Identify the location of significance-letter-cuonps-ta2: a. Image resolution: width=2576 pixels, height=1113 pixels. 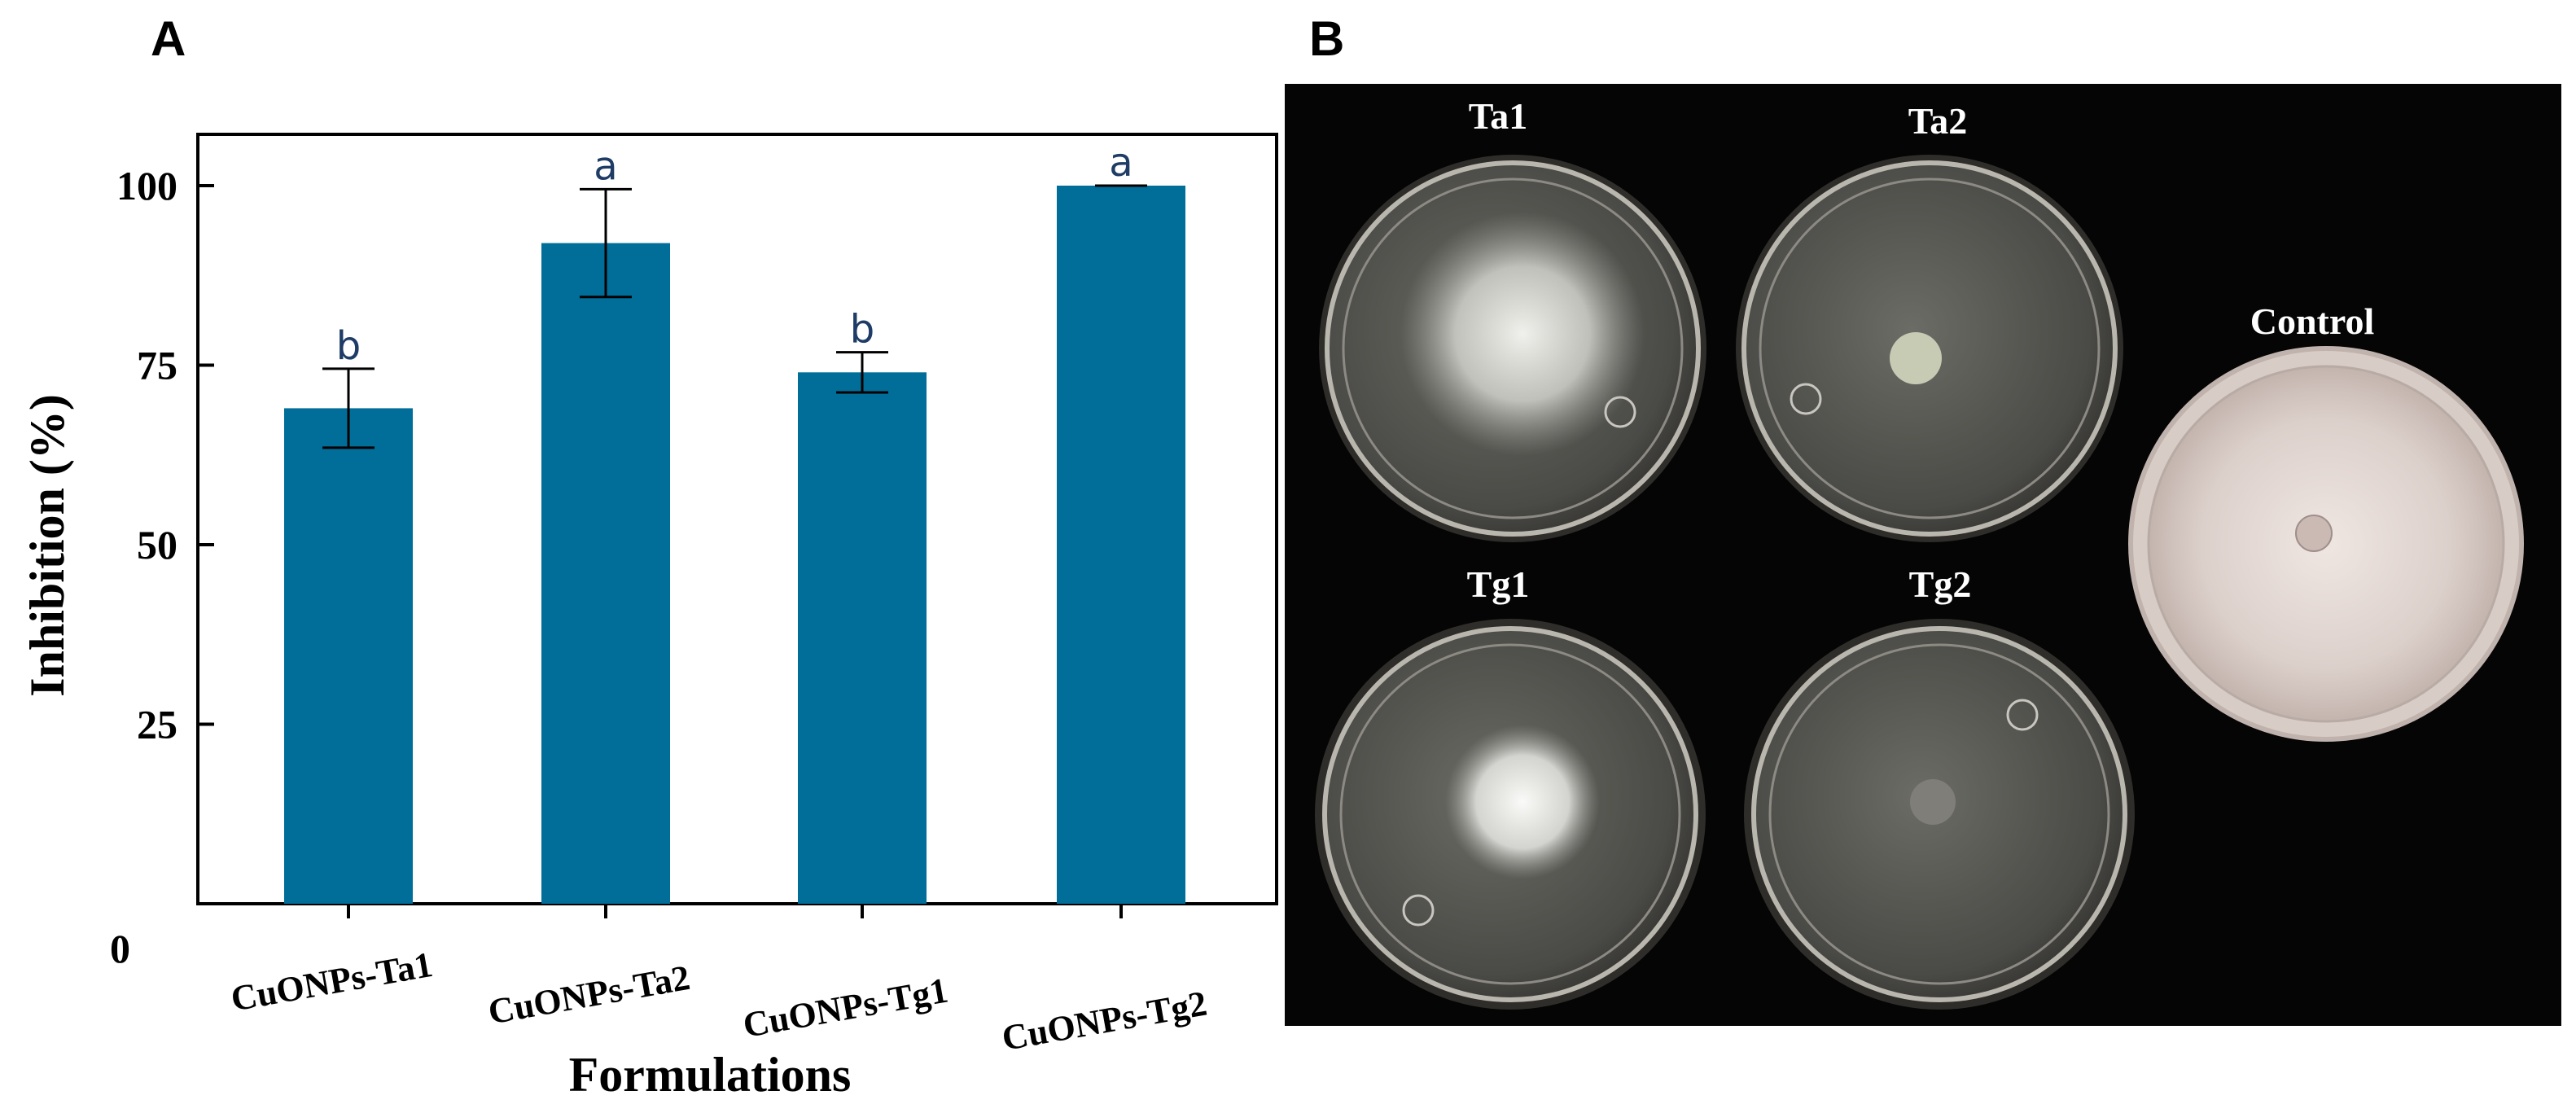
(605, 166).